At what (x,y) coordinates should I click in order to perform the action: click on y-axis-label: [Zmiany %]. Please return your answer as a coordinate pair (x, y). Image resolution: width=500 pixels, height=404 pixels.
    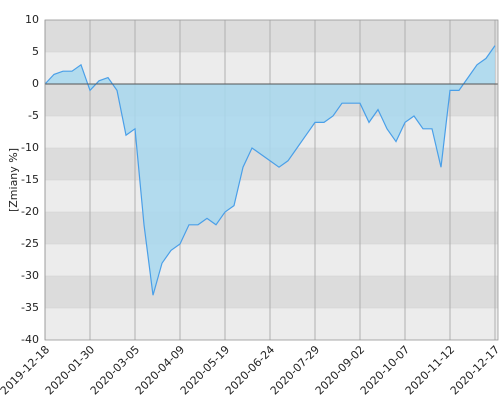
    Looking at the image, I should click on (13, 180).